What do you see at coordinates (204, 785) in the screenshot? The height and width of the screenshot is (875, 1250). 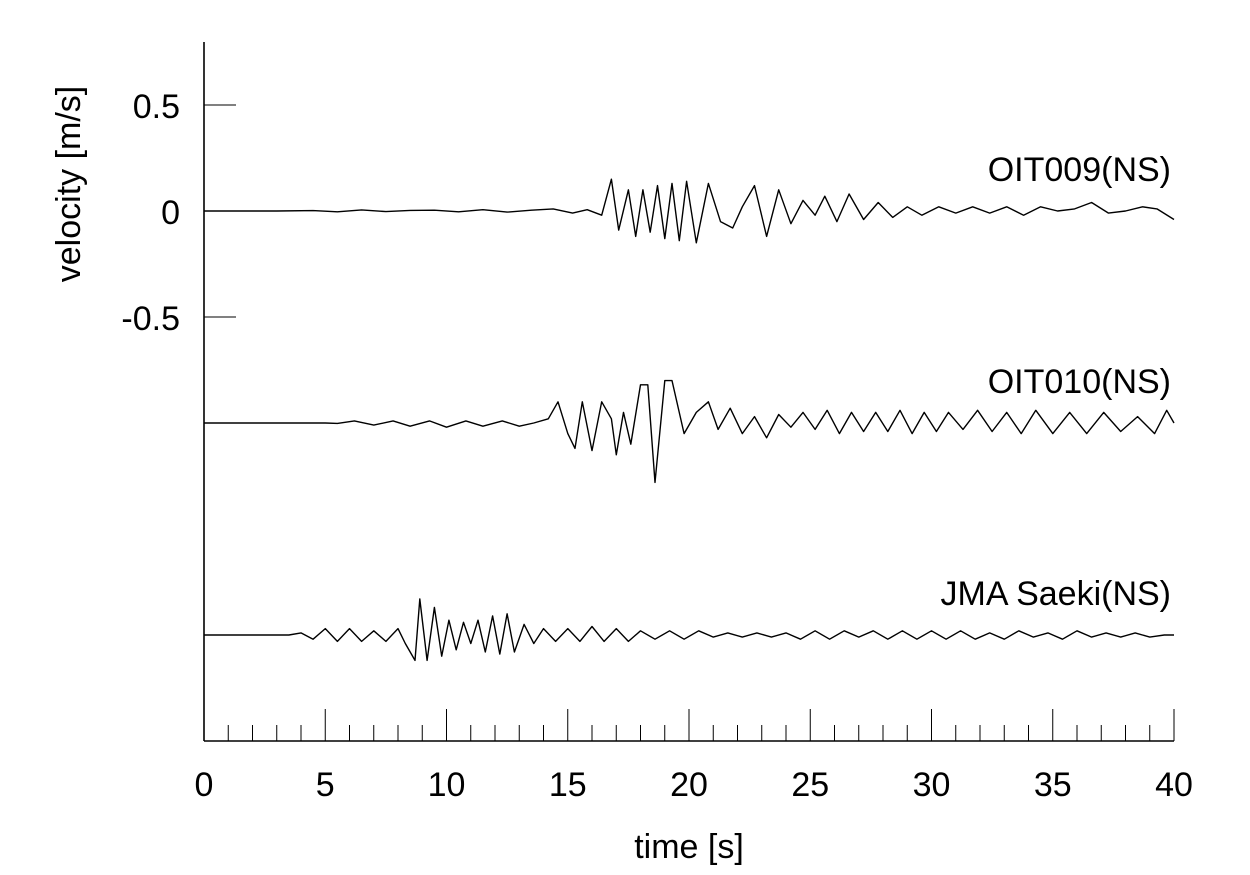 I see `x-tick-label: 0` at bounding box center [204, 785].